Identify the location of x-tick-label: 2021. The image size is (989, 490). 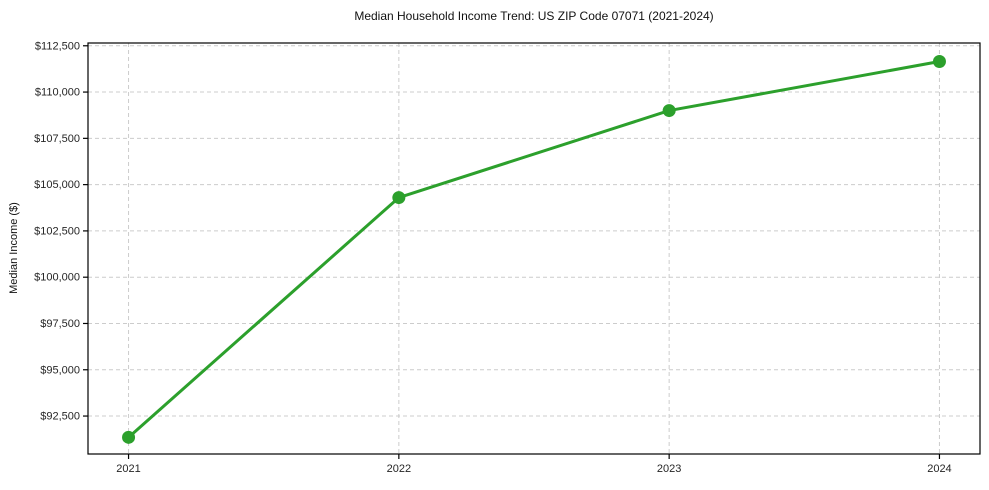
(128, 469).